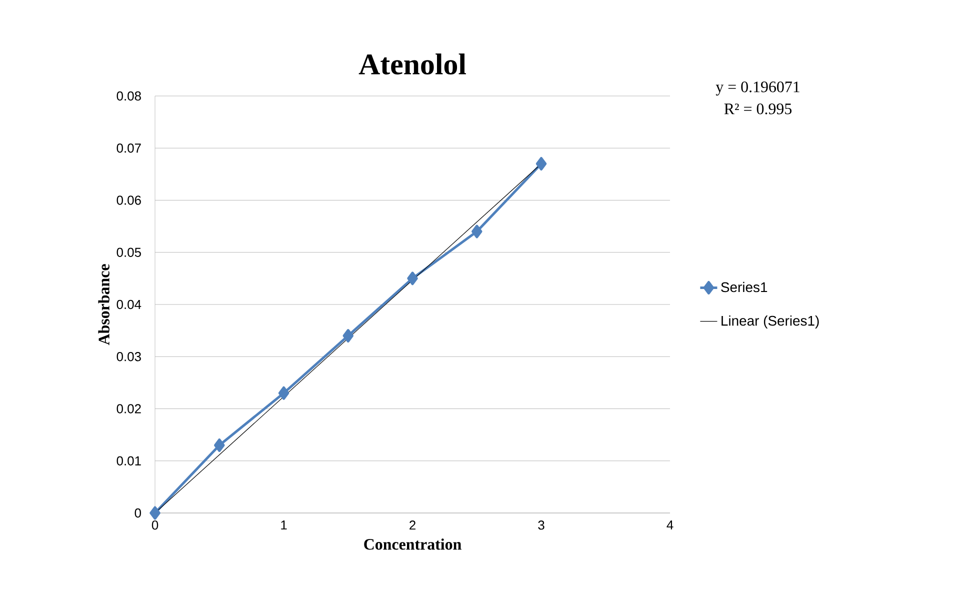 The width and height of the screenshot is (958, 601). I want to click on x-tick-label: 2, so click(413, 525).